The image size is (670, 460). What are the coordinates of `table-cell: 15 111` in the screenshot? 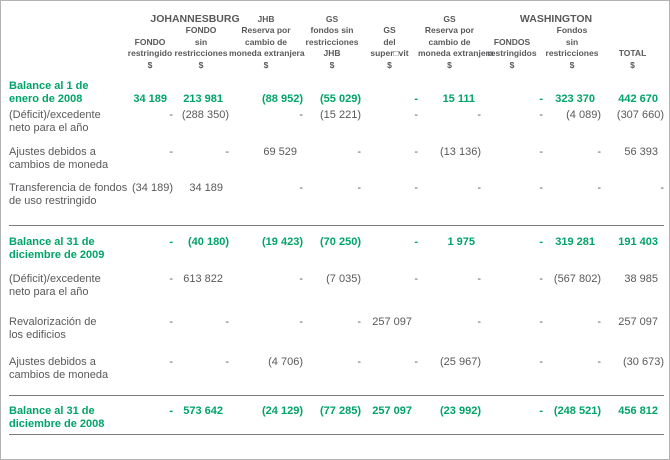 It's located at (458, 99).